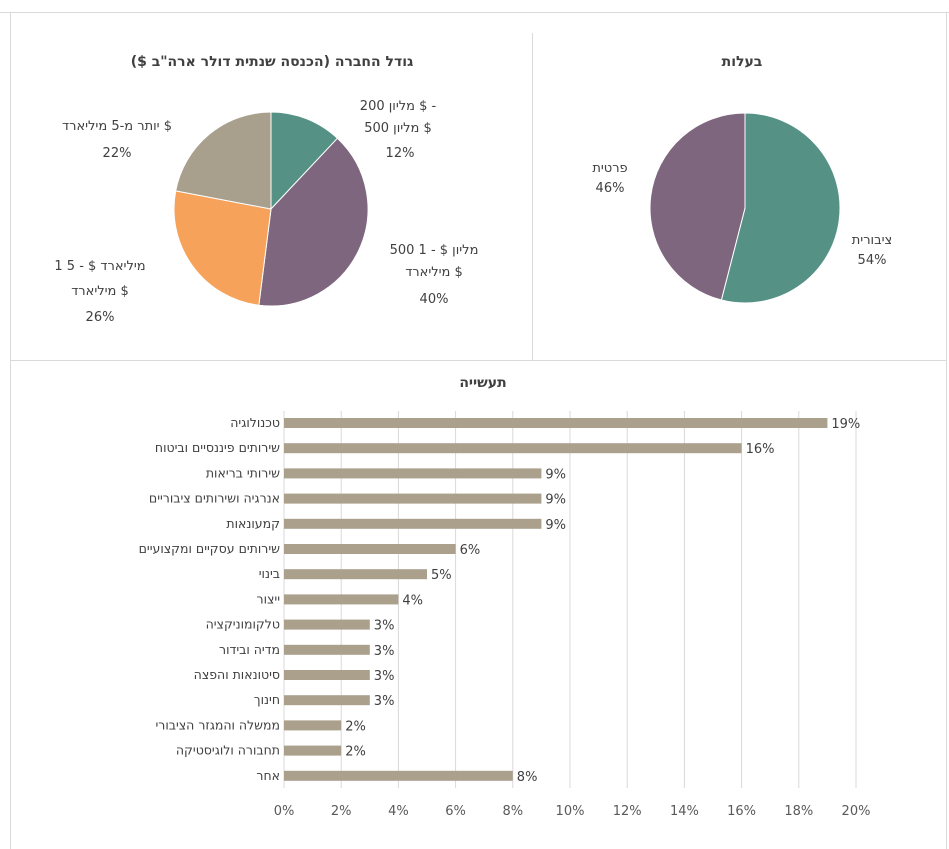  Describe the element at coordinates (482, 383) in the screenshot. I see `industry-title: תעשייה` at that location.